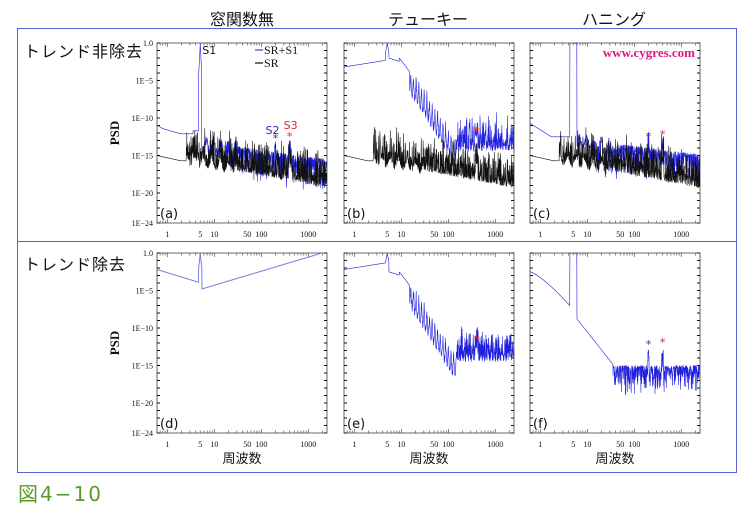 The image size is (750, 511). What do you see at coordinates (541, 214) in the screenshot?
I see `panel-tag: (c)` at bounding box center [541, 214].